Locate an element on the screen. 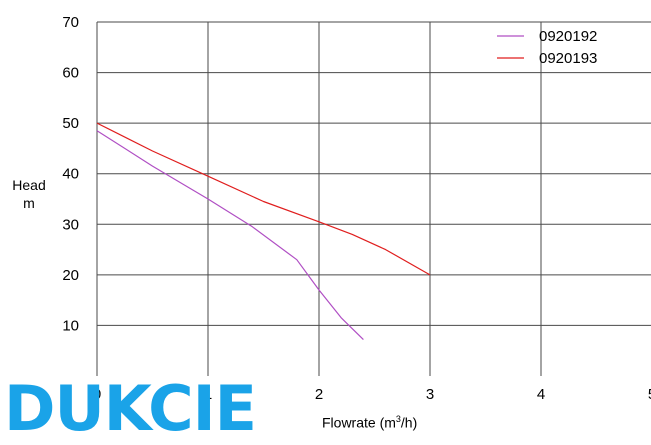  y-tick-label: 60 is located at coordinates (70, 73).